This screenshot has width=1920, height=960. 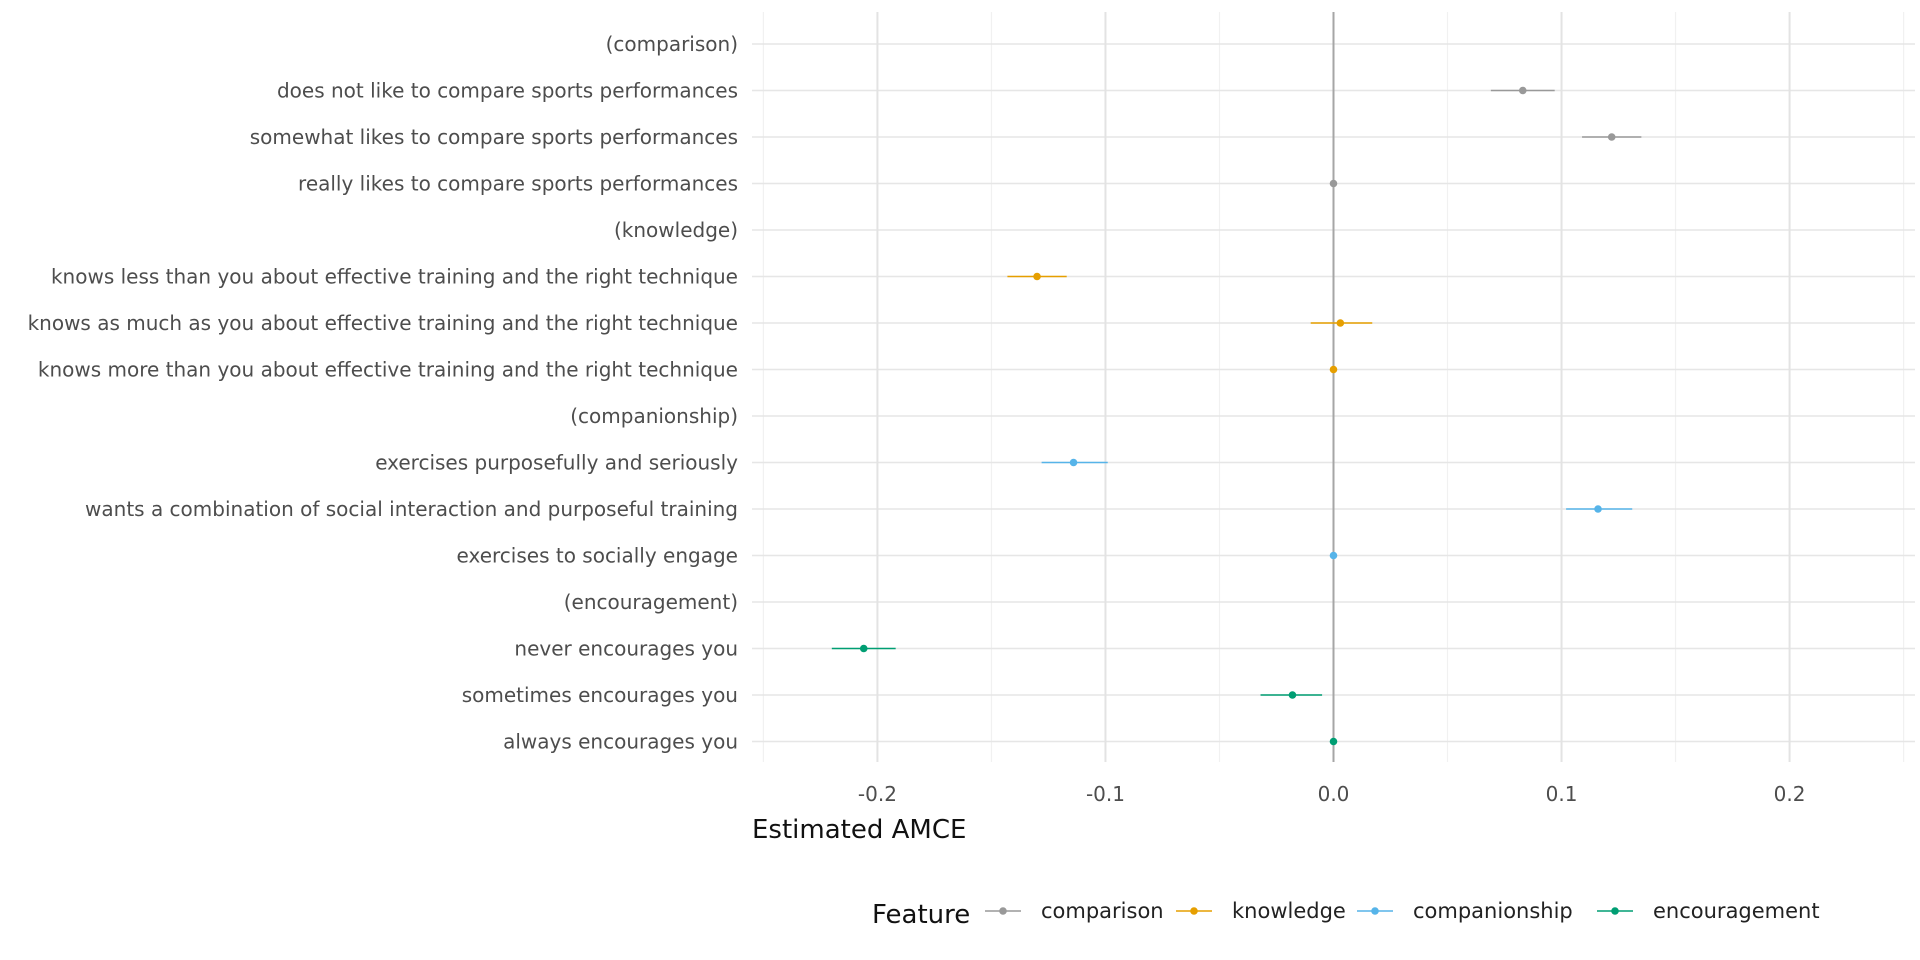 What do you see at coordinates (676, 230) in the screenshot?
I see `y-group-label: (knowledge)` at bounding box center [676, 230].